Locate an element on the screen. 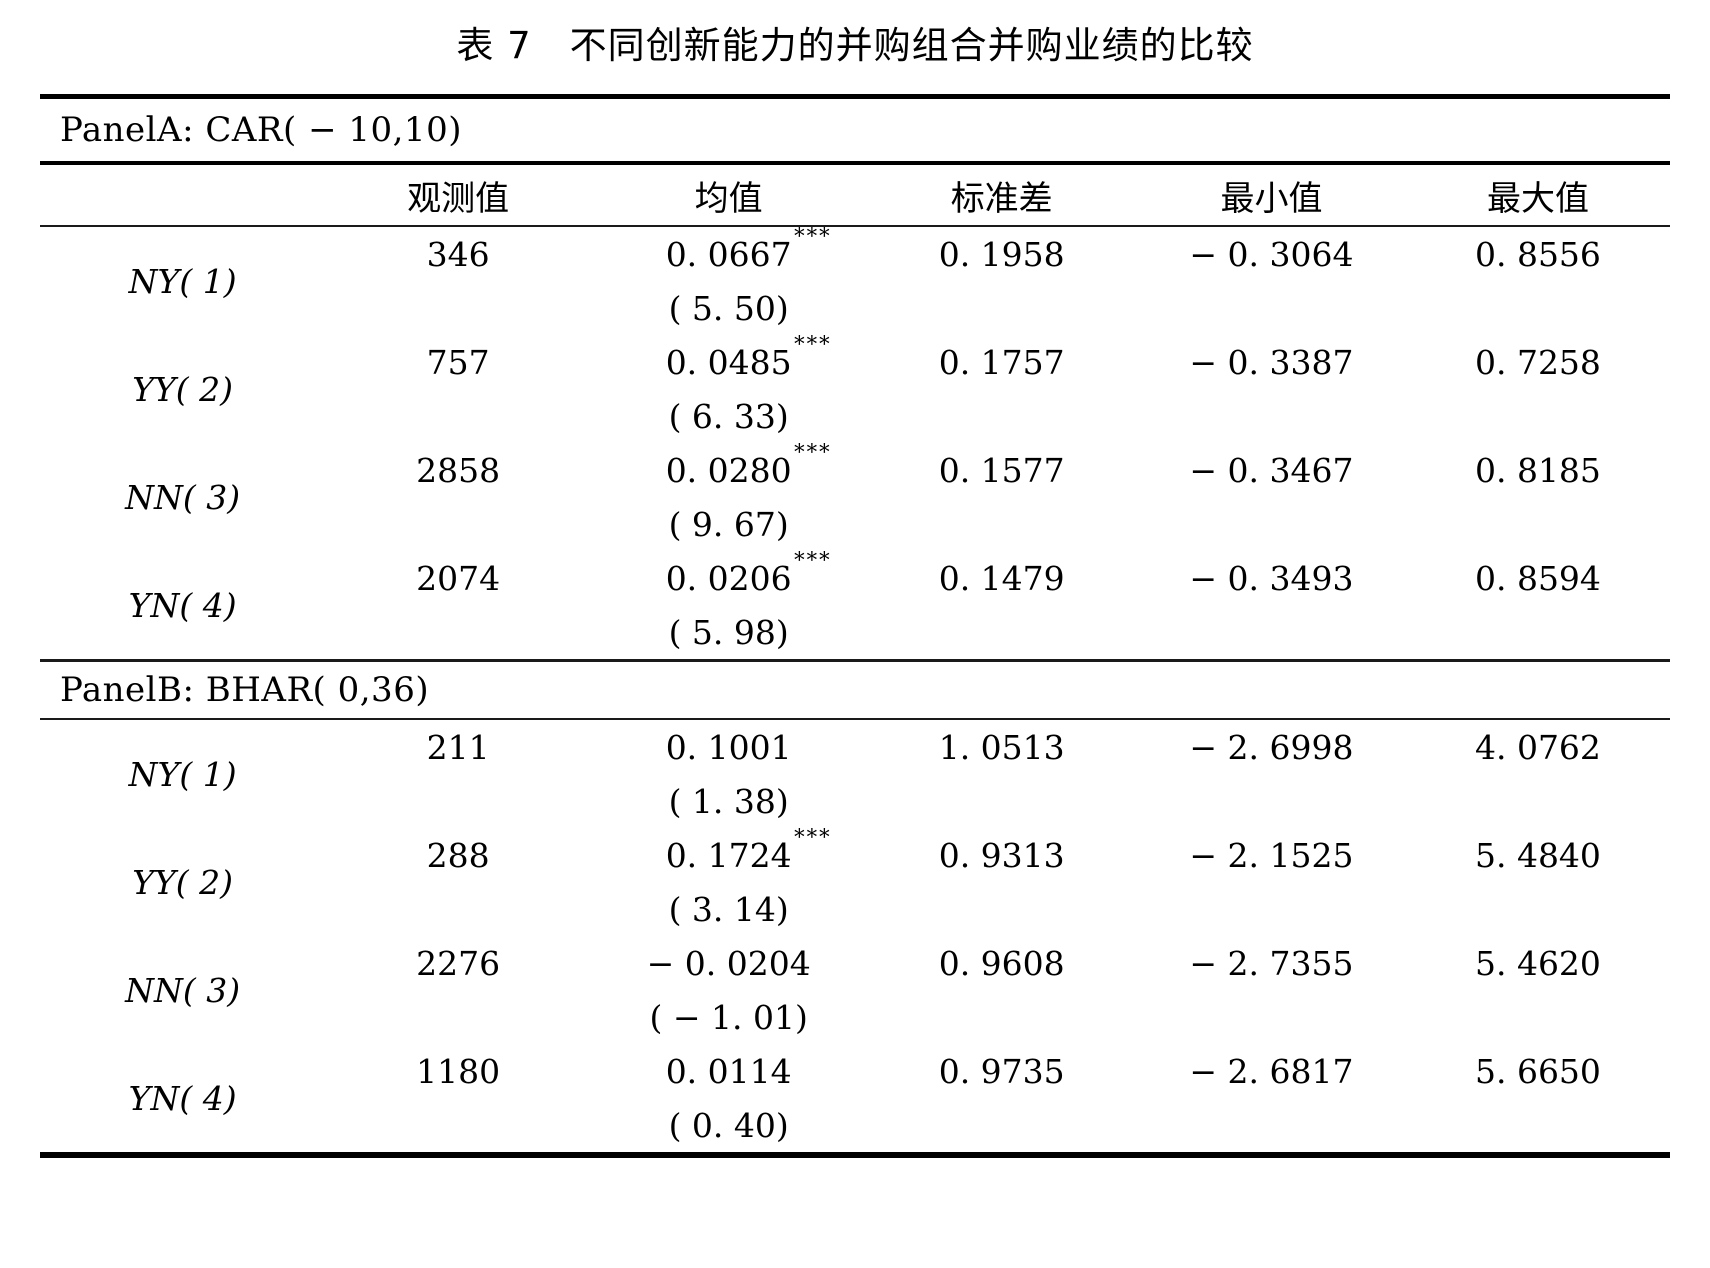 The width and height of the screenshot is (1710, 1268). tstat-cell: ( 5. 50) is located at coordinates (728, 308).